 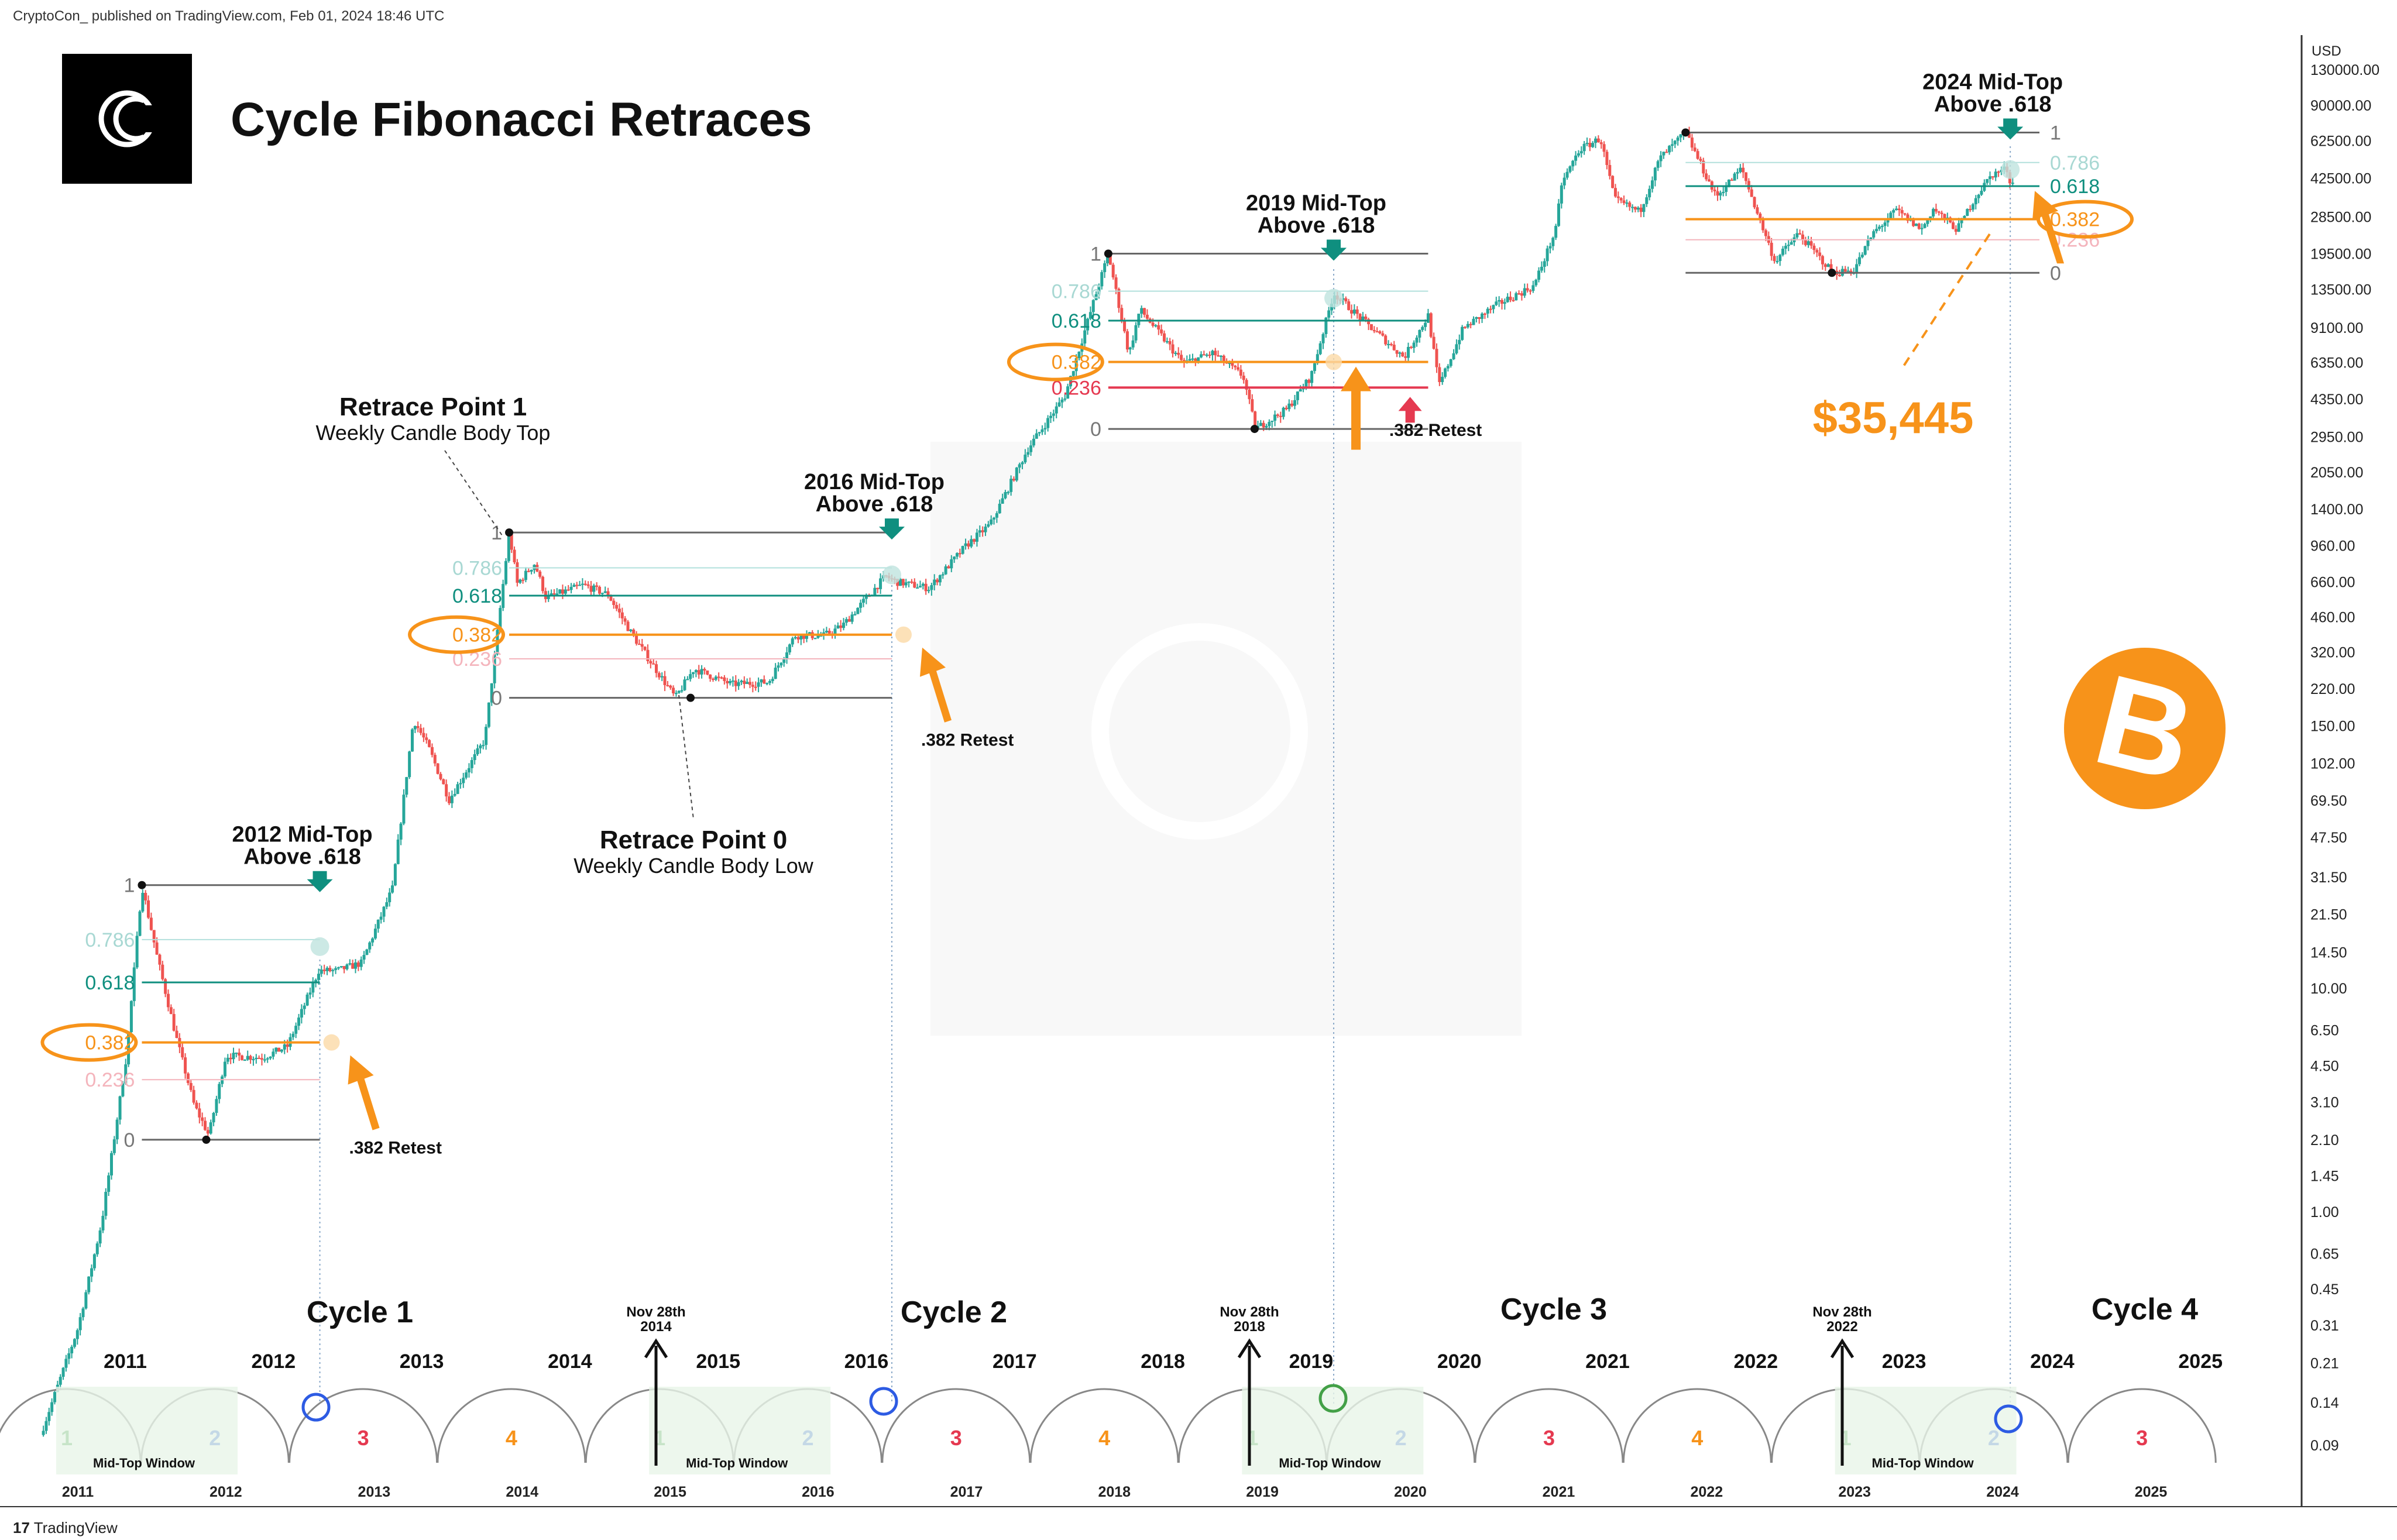 What do you see at coordinates (891, 575) in the screenshot?
I see `mid-top-marker` at bounding box center [891, 575].